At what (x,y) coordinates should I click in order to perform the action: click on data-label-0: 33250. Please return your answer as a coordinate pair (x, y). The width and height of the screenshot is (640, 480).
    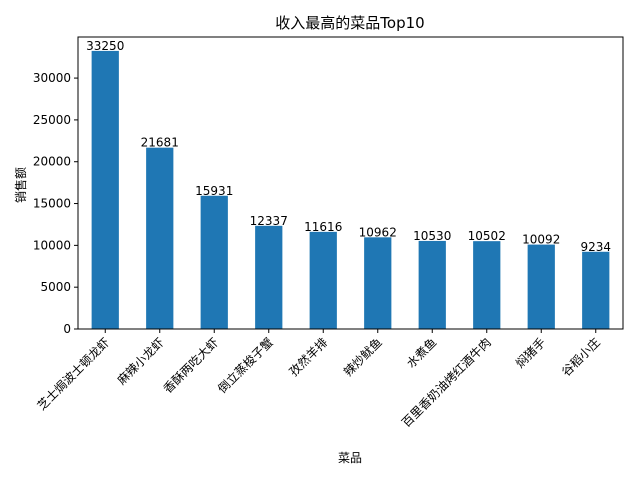
    Looking at the image, I should click on (105, 46).